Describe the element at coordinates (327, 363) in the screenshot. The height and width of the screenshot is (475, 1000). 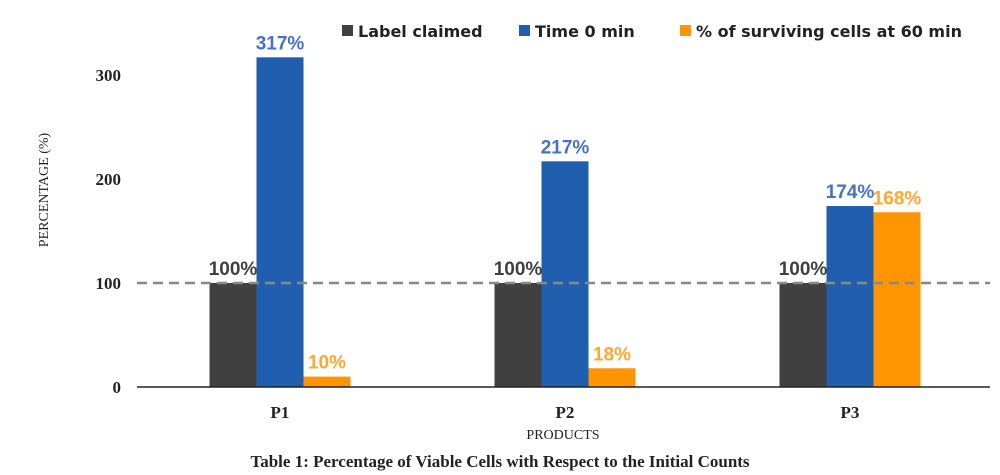
I see `data-label: 10%` at that location.